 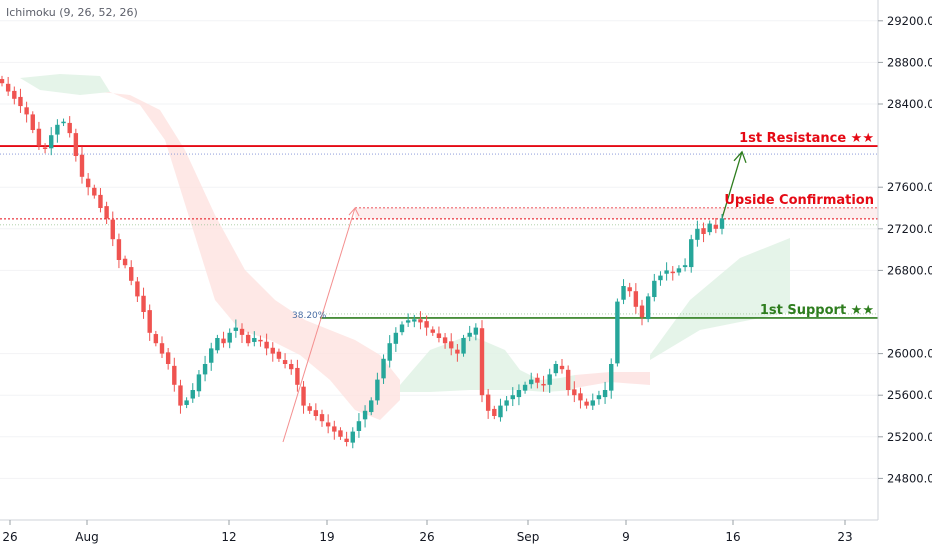 I want to click on fib-projection-arrow, so click(x=319, y=325).